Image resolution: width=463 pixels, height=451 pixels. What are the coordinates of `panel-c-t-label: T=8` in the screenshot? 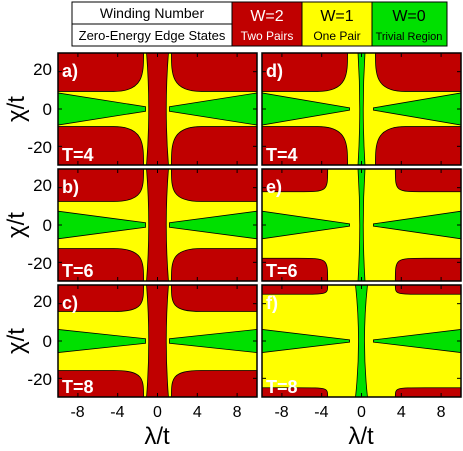 It's located at (78, 387).